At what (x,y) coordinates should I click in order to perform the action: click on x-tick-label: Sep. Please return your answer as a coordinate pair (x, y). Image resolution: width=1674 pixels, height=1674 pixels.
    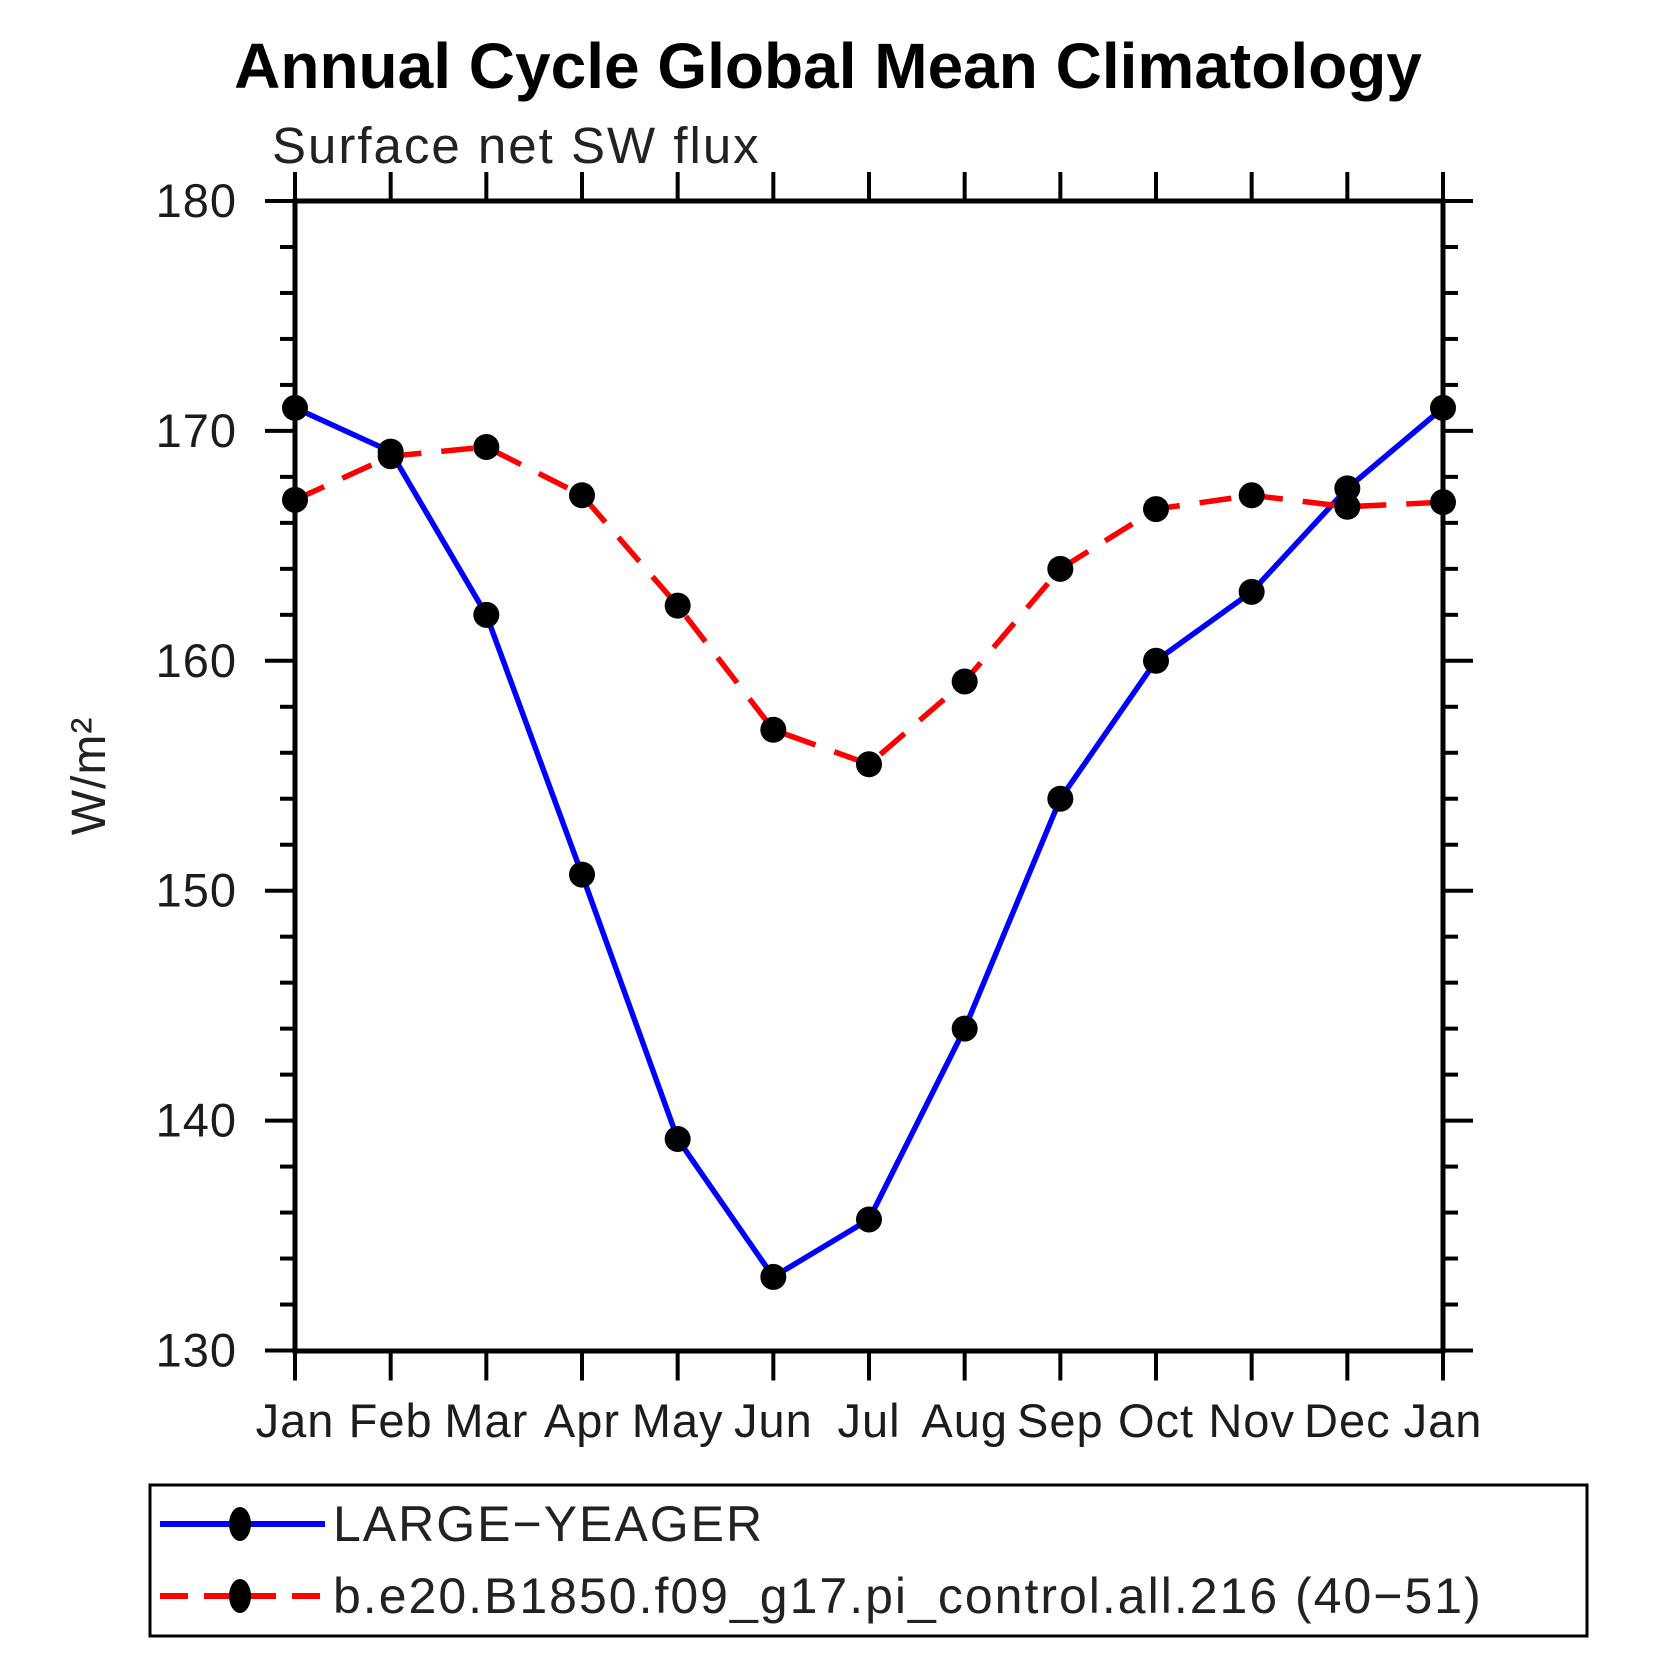
    Looking at the image, I should click on (1060, 1420).